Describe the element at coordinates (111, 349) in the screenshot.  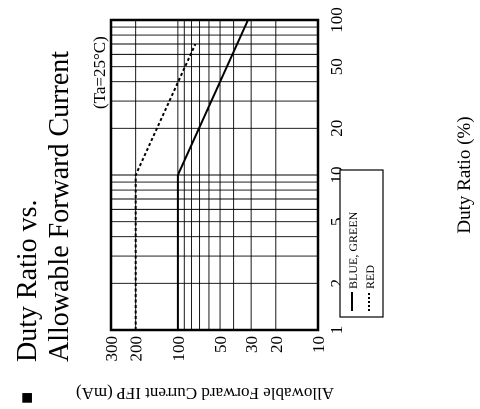
I see `y-tick-label: 300` at that location.